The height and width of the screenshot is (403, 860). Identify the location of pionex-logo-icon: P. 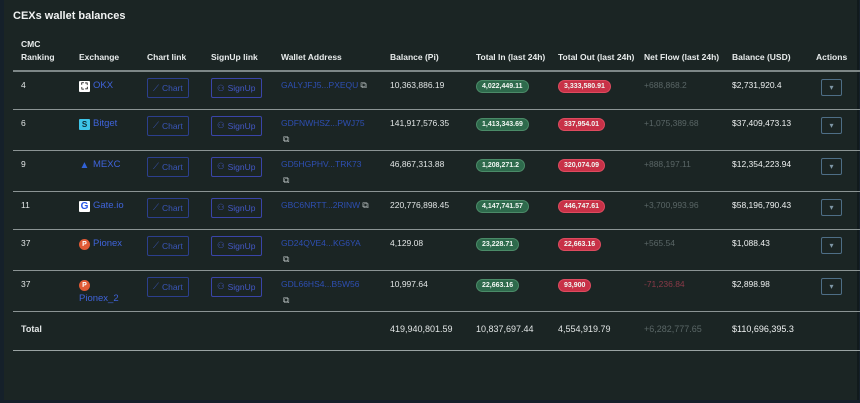
(84, 285).